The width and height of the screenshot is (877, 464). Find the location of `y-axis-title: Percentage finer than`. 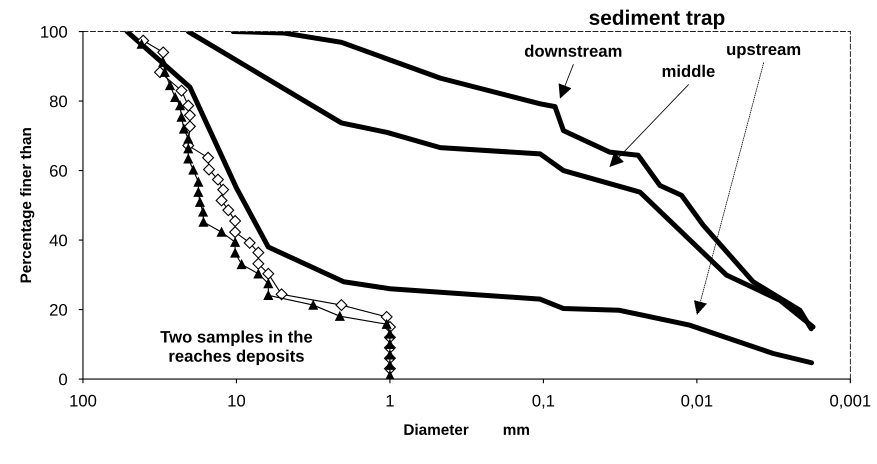

y-axis-title: Percentage finer than is located at coordinates (27, 205).